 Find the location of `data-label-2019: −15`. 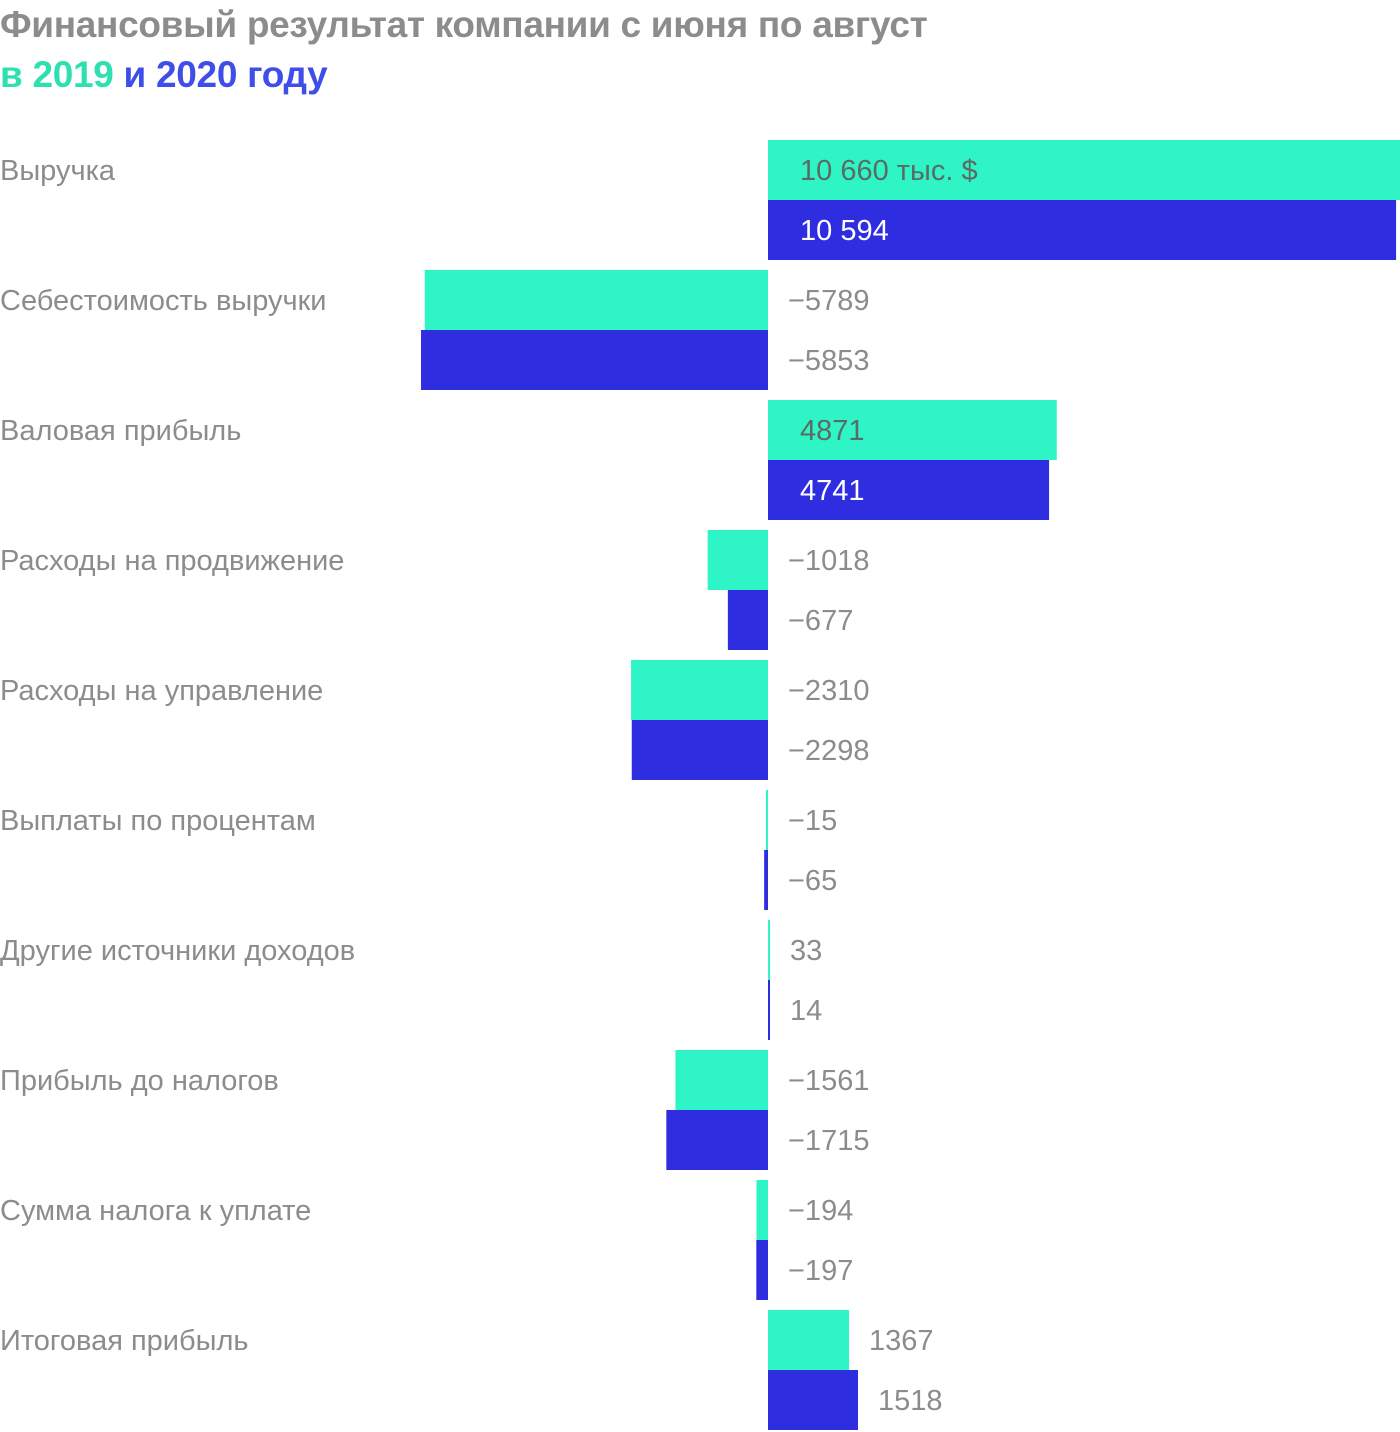

data-label-2019: −15 is located at coordinates (812, 821).